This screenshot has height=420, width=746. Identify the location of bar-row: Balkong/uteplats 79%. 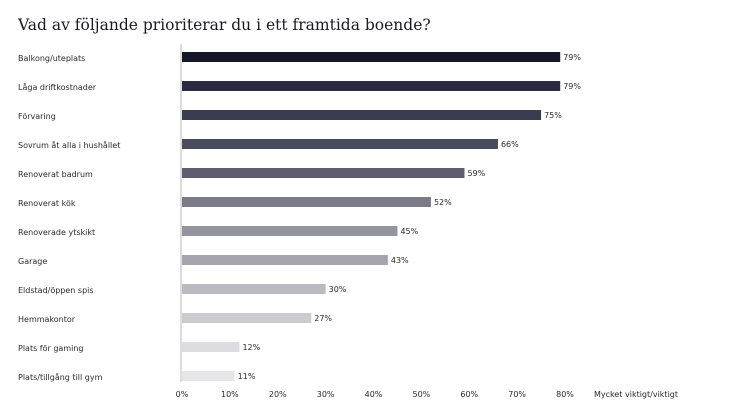
(299, 57).